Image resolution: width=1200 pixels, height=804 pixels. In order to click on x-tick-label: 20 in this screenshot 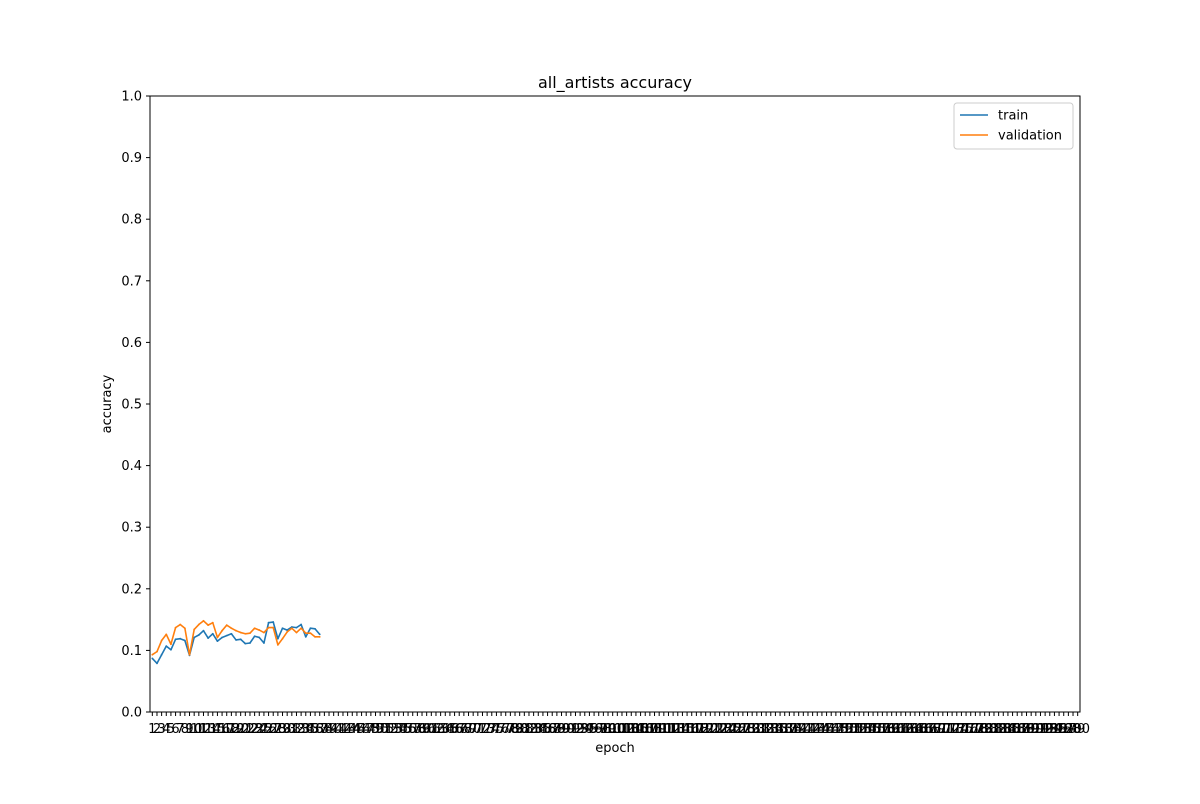, I will do `click(240, 729)`.